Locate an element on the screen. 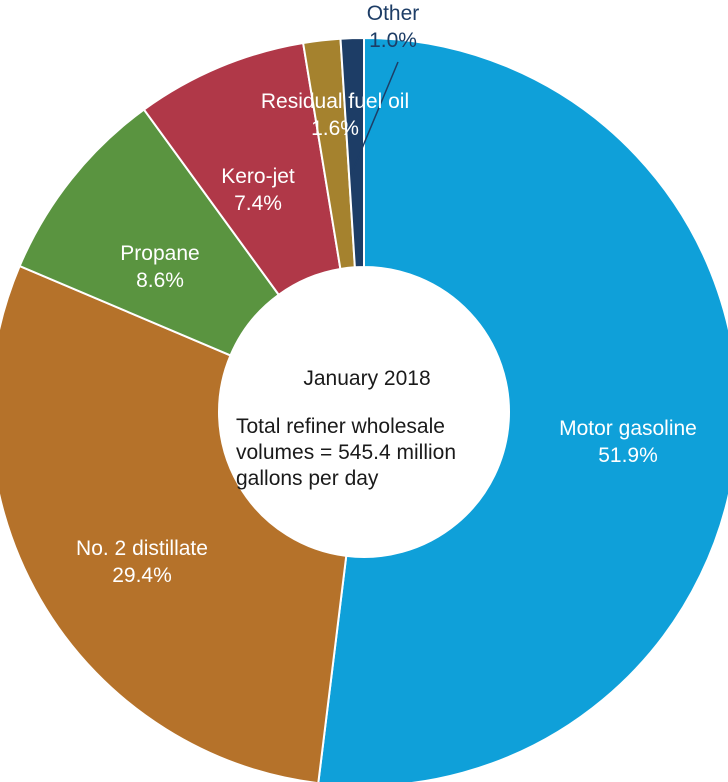 The width and height of the screenshot is (728, 782). slice-propane is located at coordinates (149, 232).